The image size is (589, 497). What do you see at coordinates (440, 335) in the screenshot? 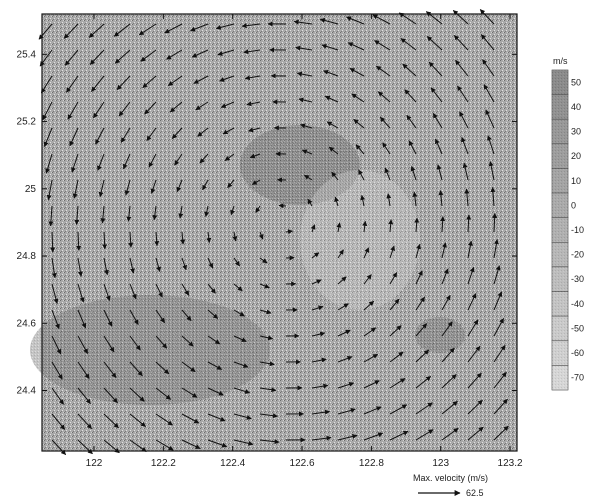
I see `shading-lower-right-spot` at bounding box center [440, 335].